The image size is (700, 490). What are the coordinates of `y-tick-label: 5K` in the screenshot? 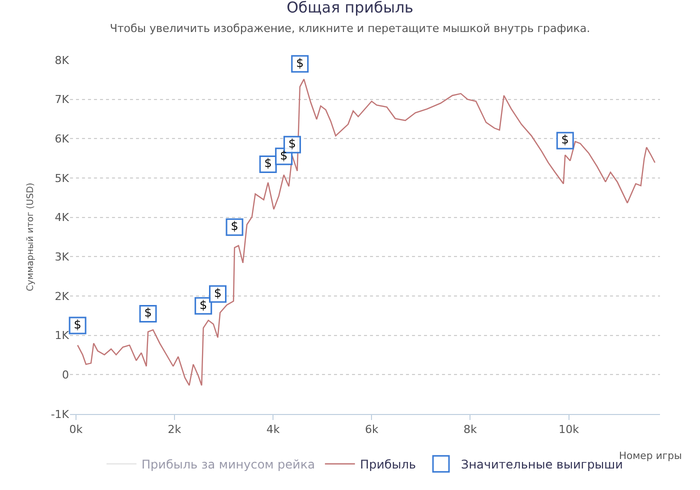 It's located at (62, 178).